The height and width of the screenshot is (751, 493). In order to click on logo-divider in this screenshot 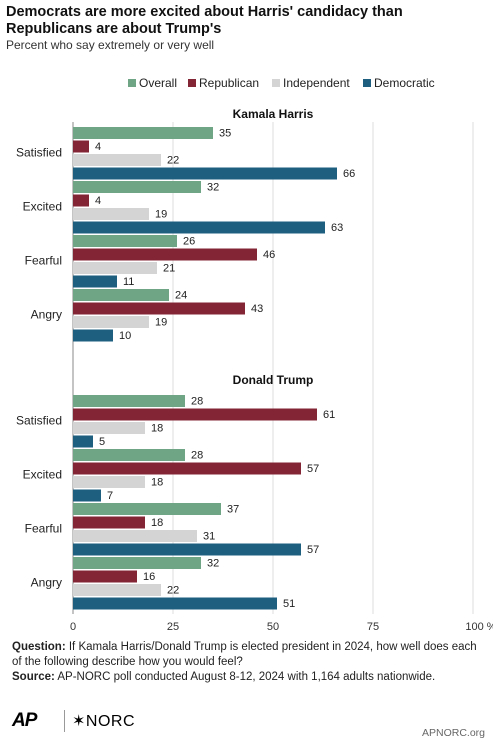, I will do `click(64, 721)`.